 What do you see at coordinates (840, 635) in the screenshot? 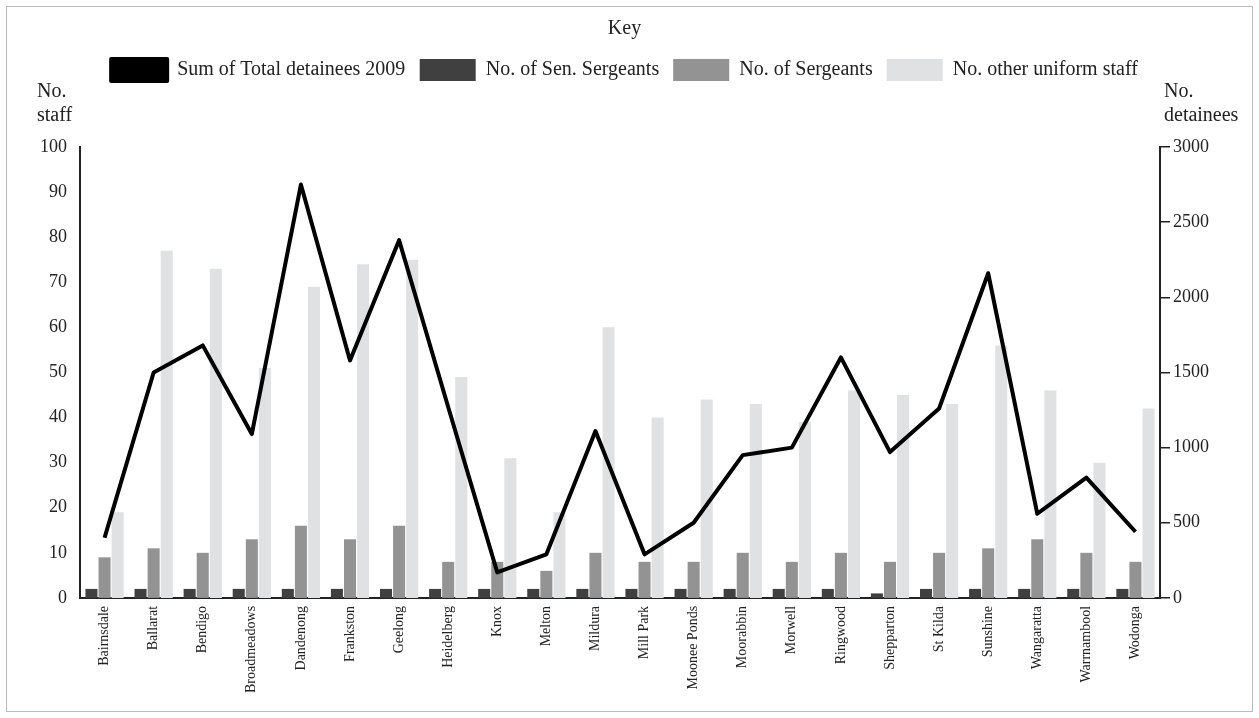
I see `x-tick-label: Ringwood` at bounding box center [840, 635].